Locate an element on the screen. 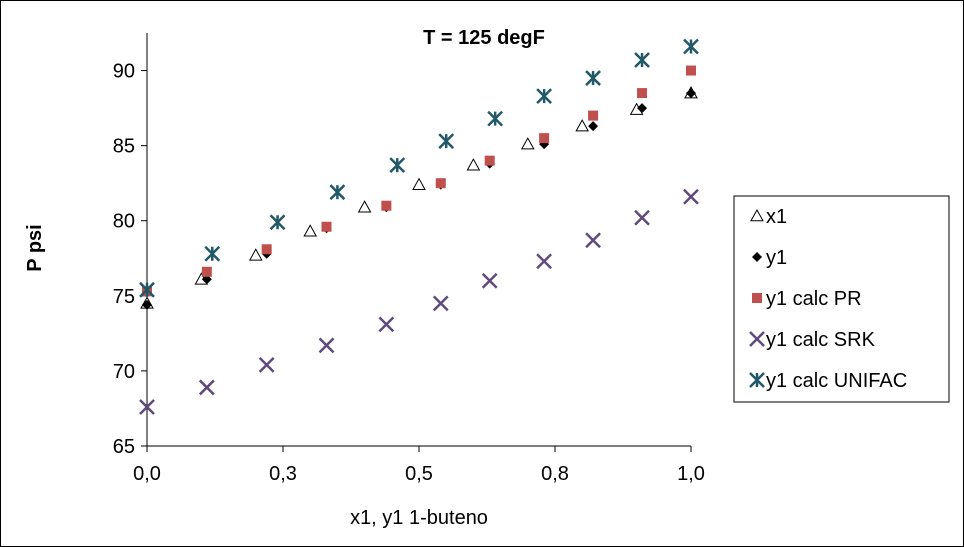  legend: x1 y1 y1 calc PR y1 calc SRK y1 calc UNIFAC is located at coordinates (841, 299).